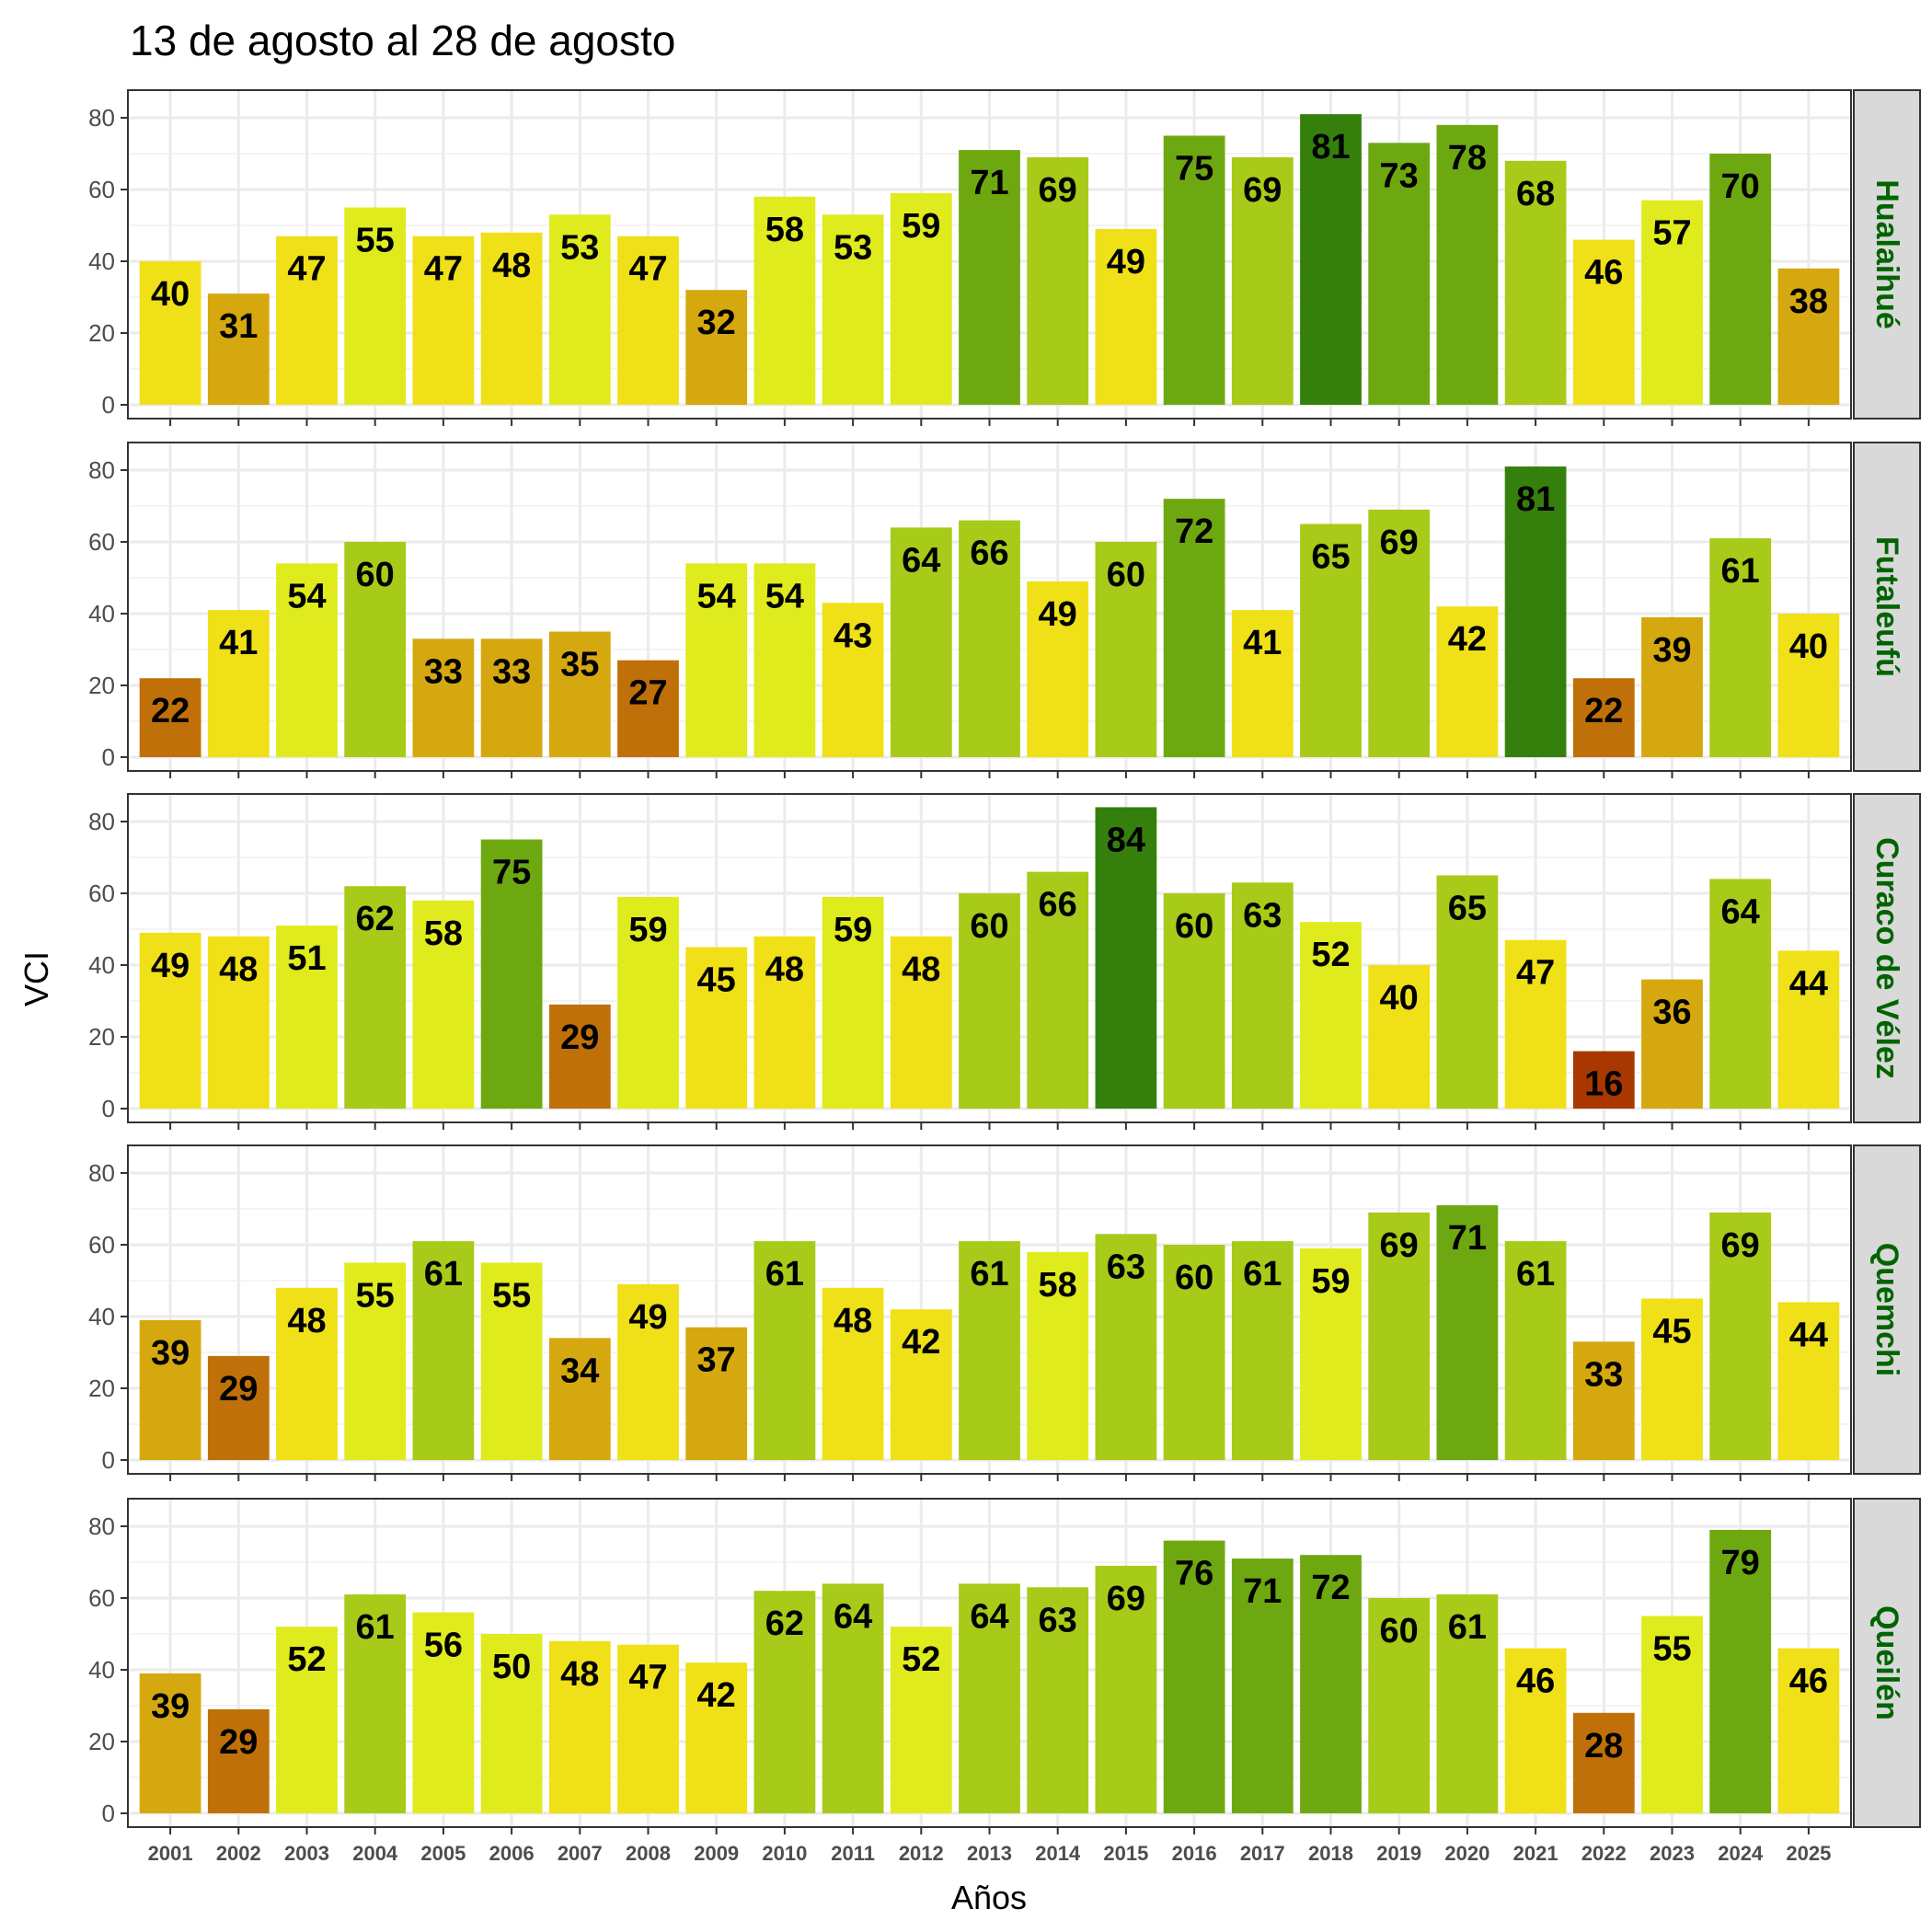 Image resolution: width=1932 pixels, height=1932 pixels. I want to click on bar-value-label: 33, so click(511, 671).